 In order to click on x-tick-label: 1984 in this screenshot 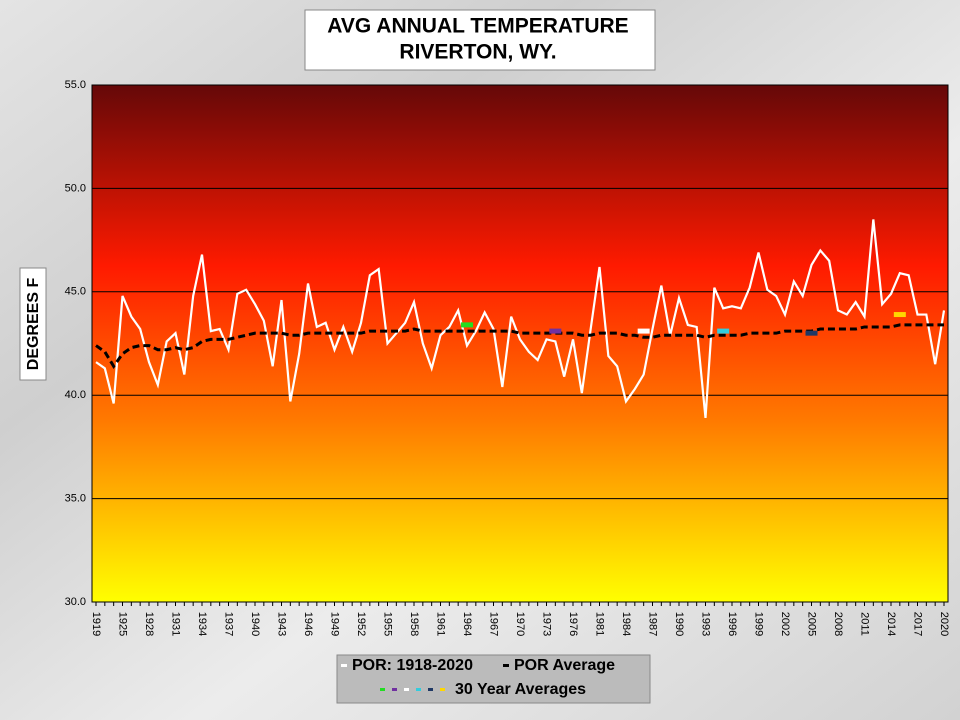, I will do `click(626, 624)`.